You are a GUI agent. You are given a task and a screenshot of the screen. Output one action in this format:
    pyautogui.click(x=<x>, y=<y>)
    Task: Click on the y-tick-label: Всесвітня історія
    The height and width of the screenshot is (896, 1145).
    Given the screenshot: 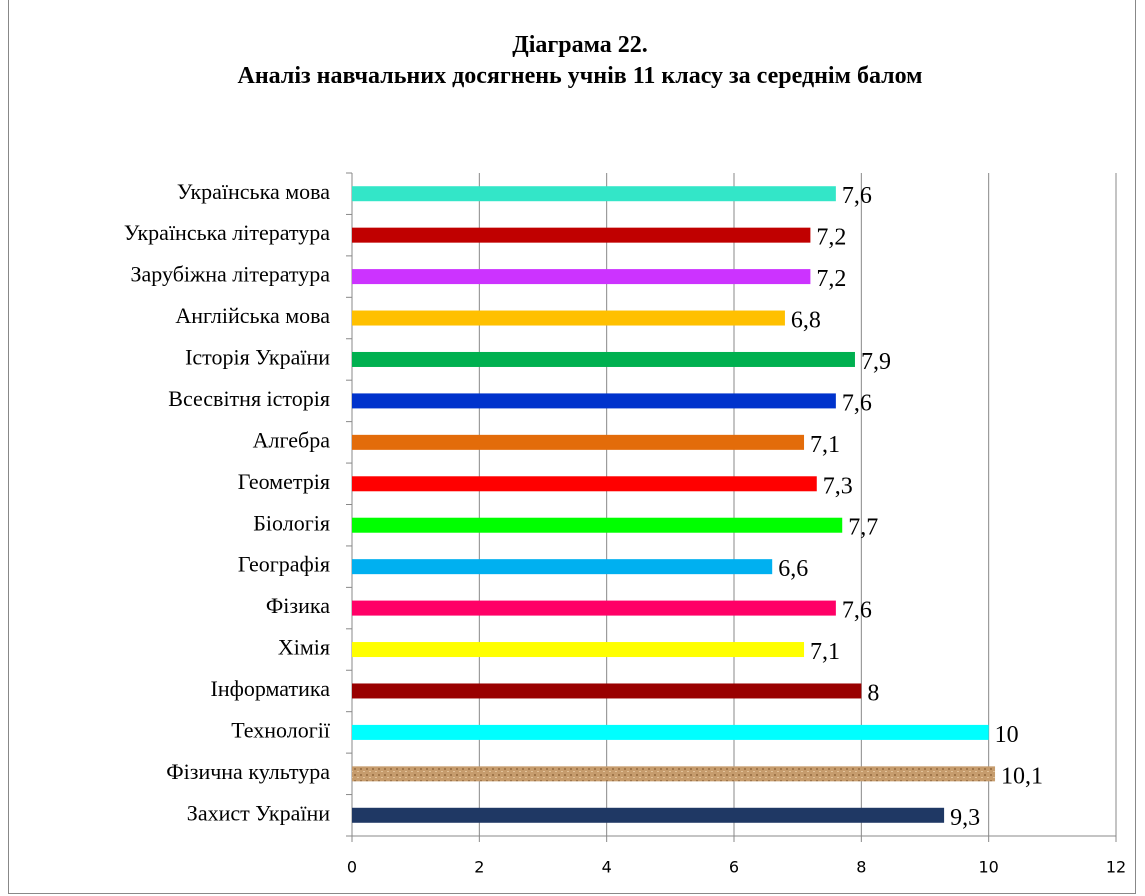 What is the action you would take?
    pyautogui.click(x=249, y=398)
    